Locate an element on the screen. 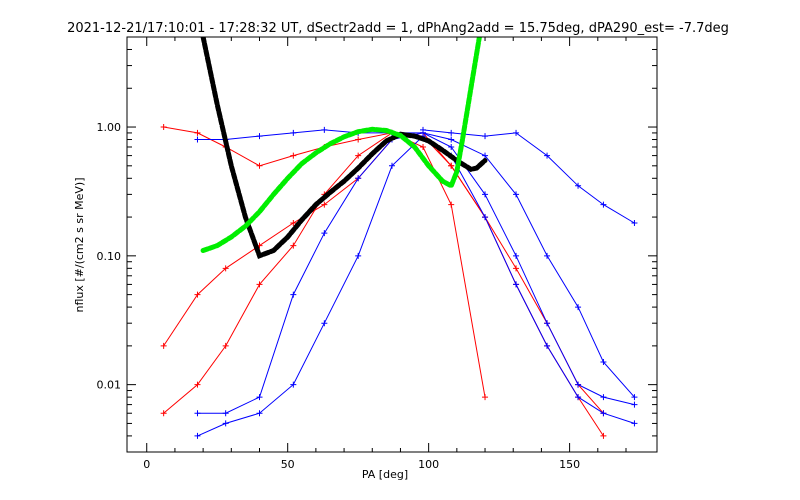  x-axis-label: PA [deg] is located at coordinates (385, 474).